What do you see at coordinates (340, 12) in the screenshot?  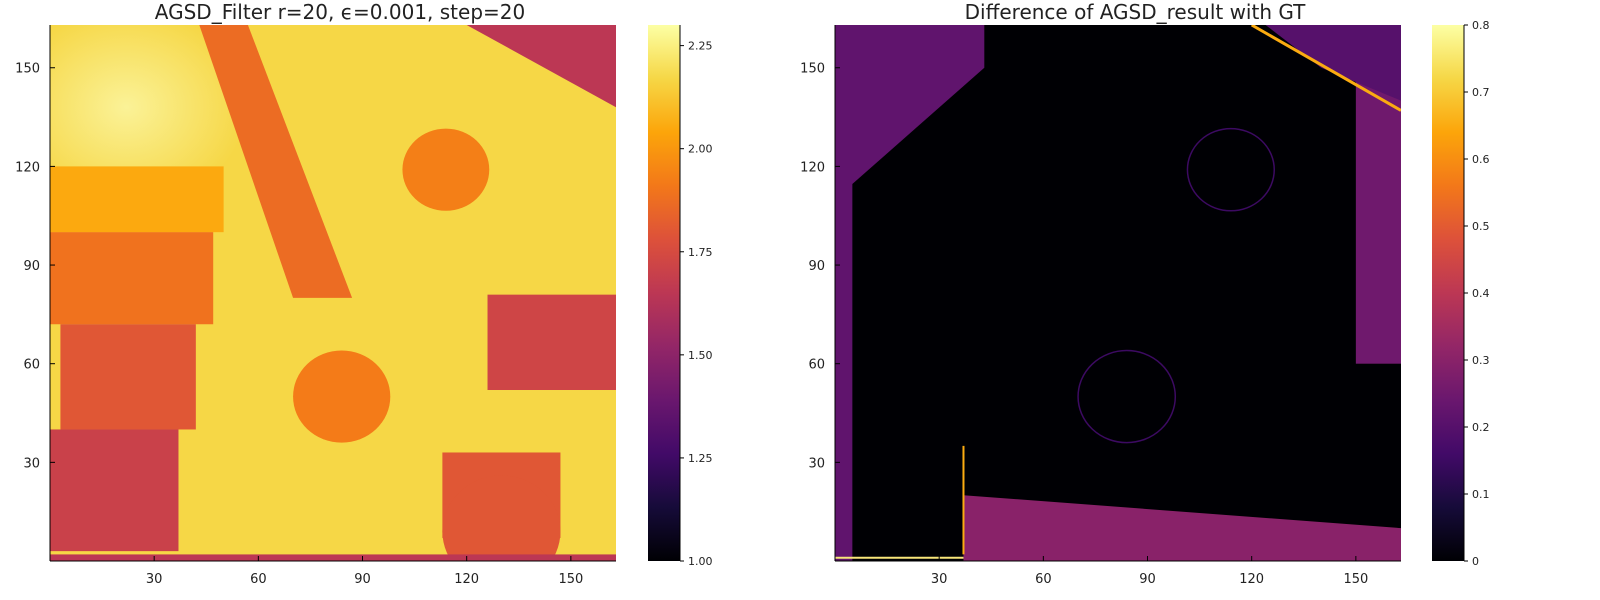 I see `chart-title-left: AGSD_Filter r=20, ϵ=0.001, step=20` at bounding box center [340, 12].